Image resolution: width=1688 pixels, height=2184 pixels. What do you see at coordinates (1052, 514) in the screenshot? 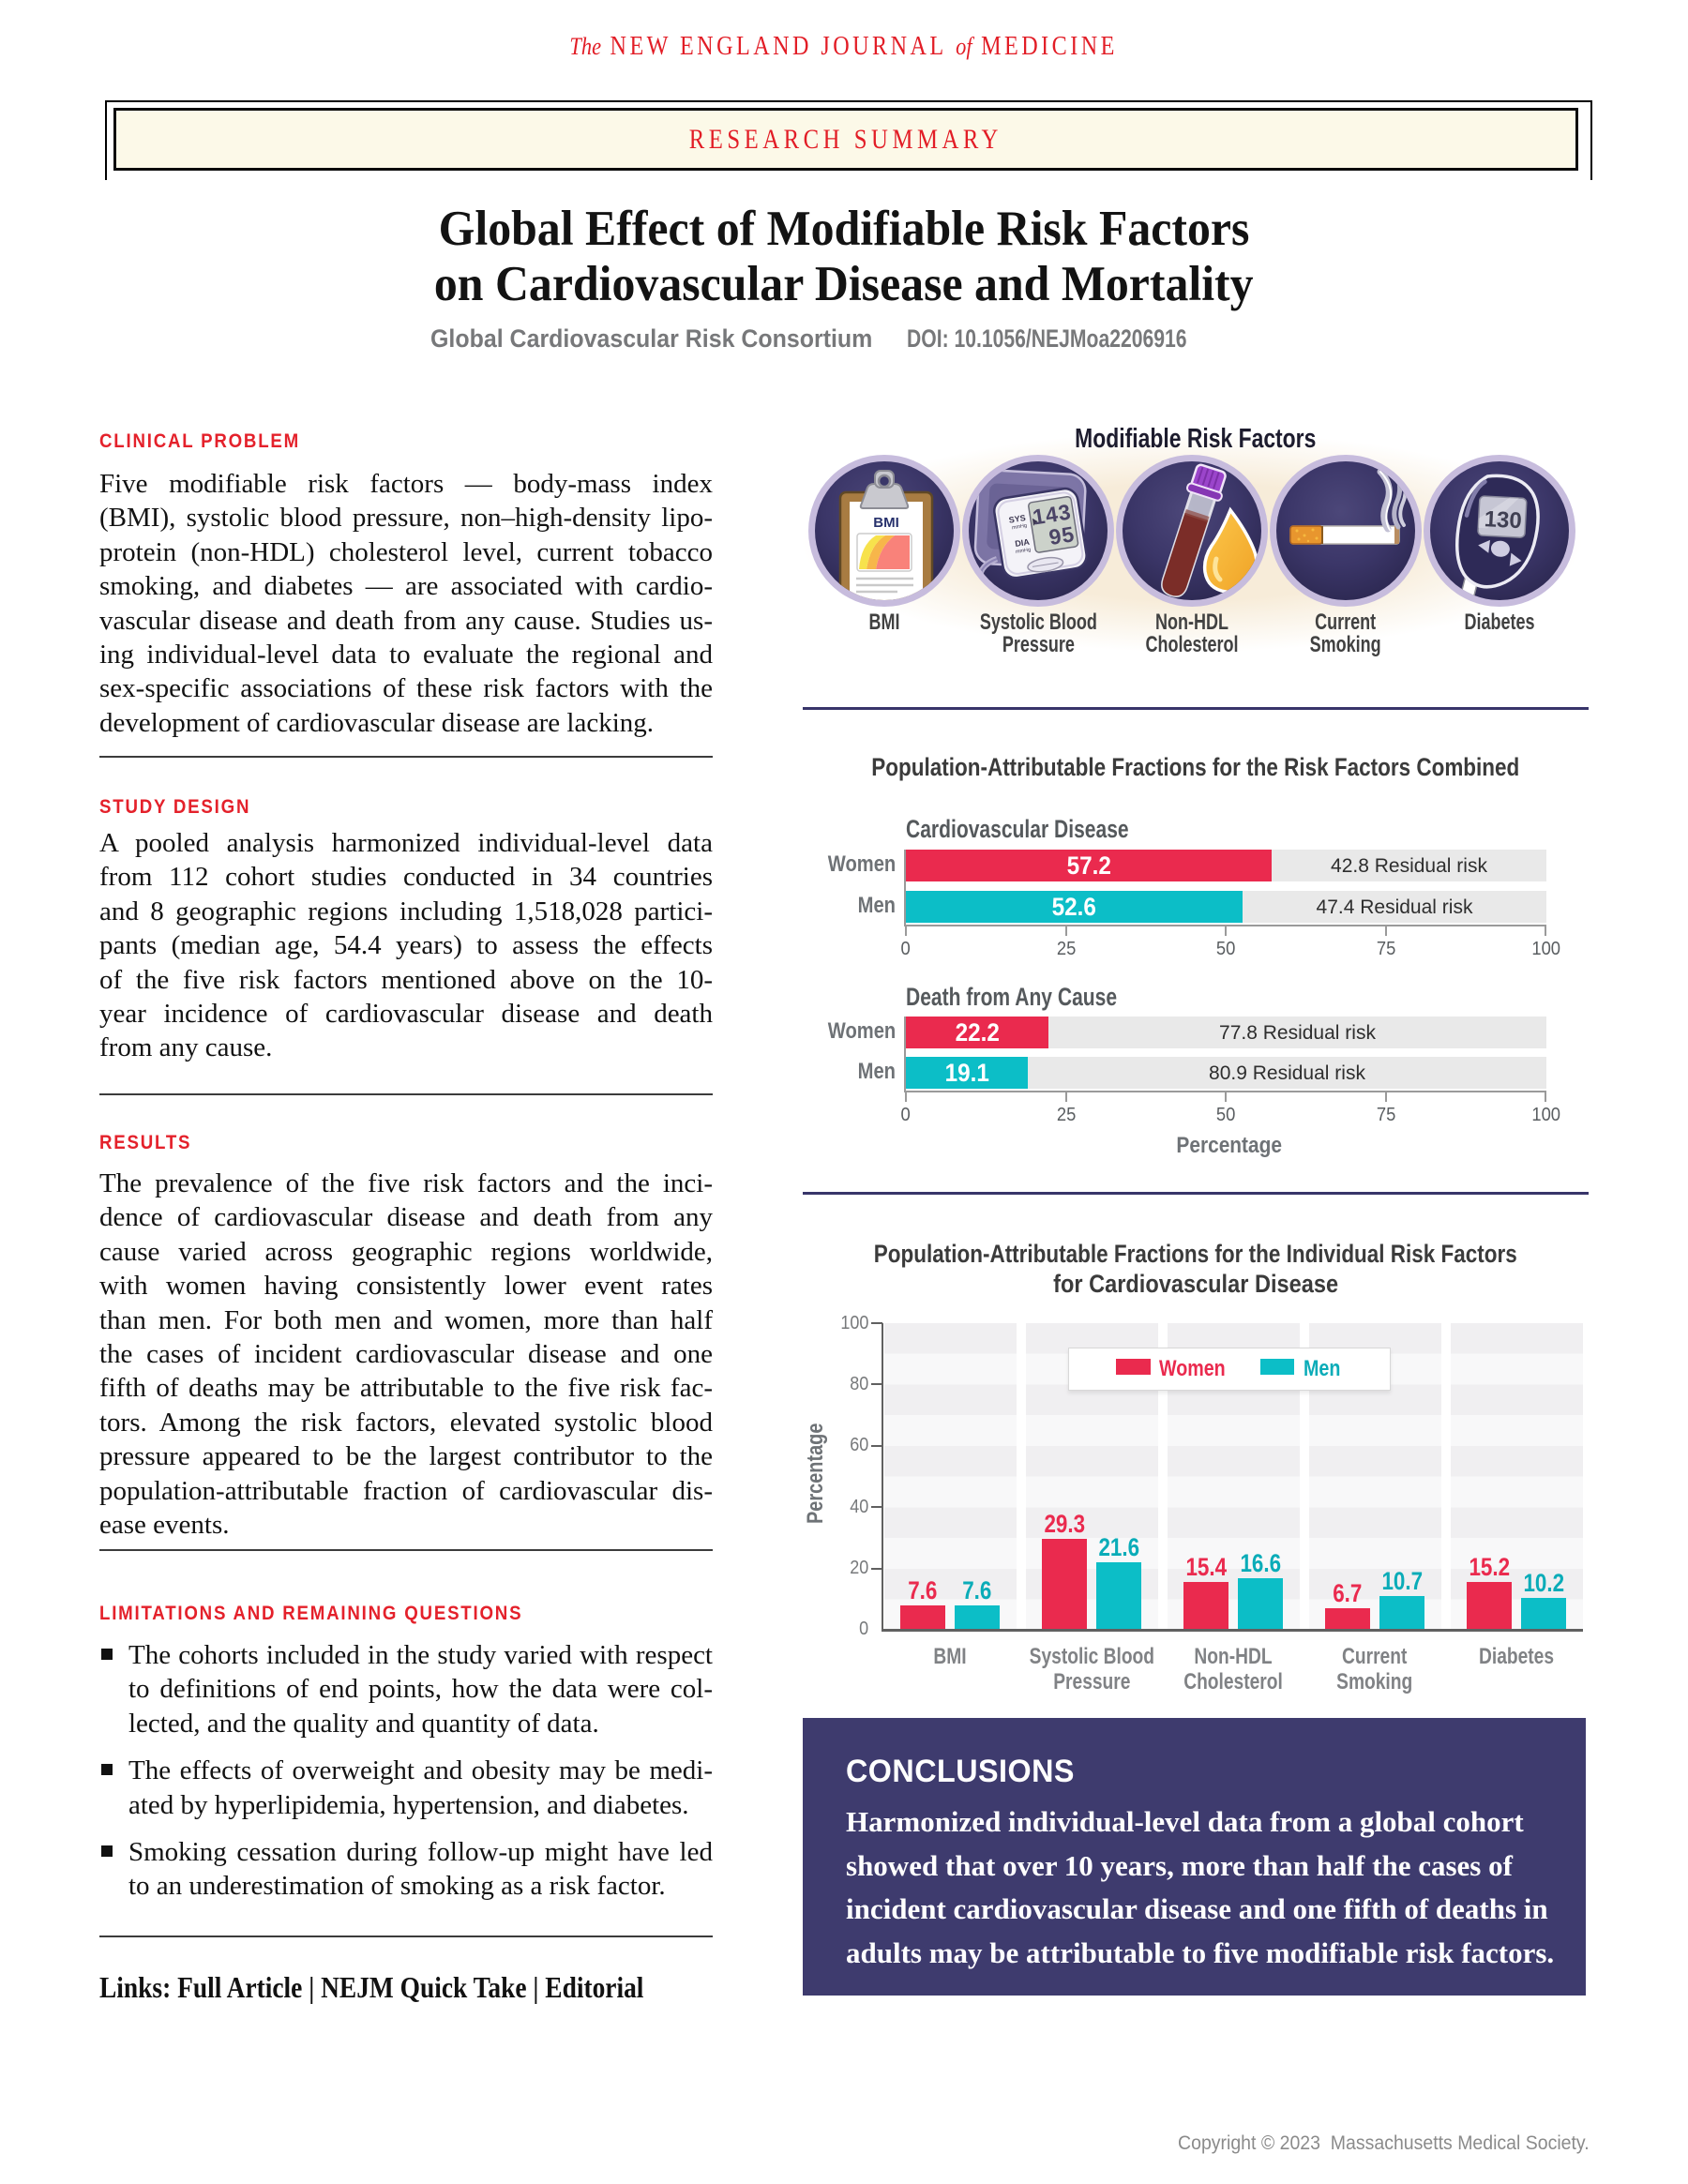
I see `svg-text: 143` at bounding box center [1052, 514].